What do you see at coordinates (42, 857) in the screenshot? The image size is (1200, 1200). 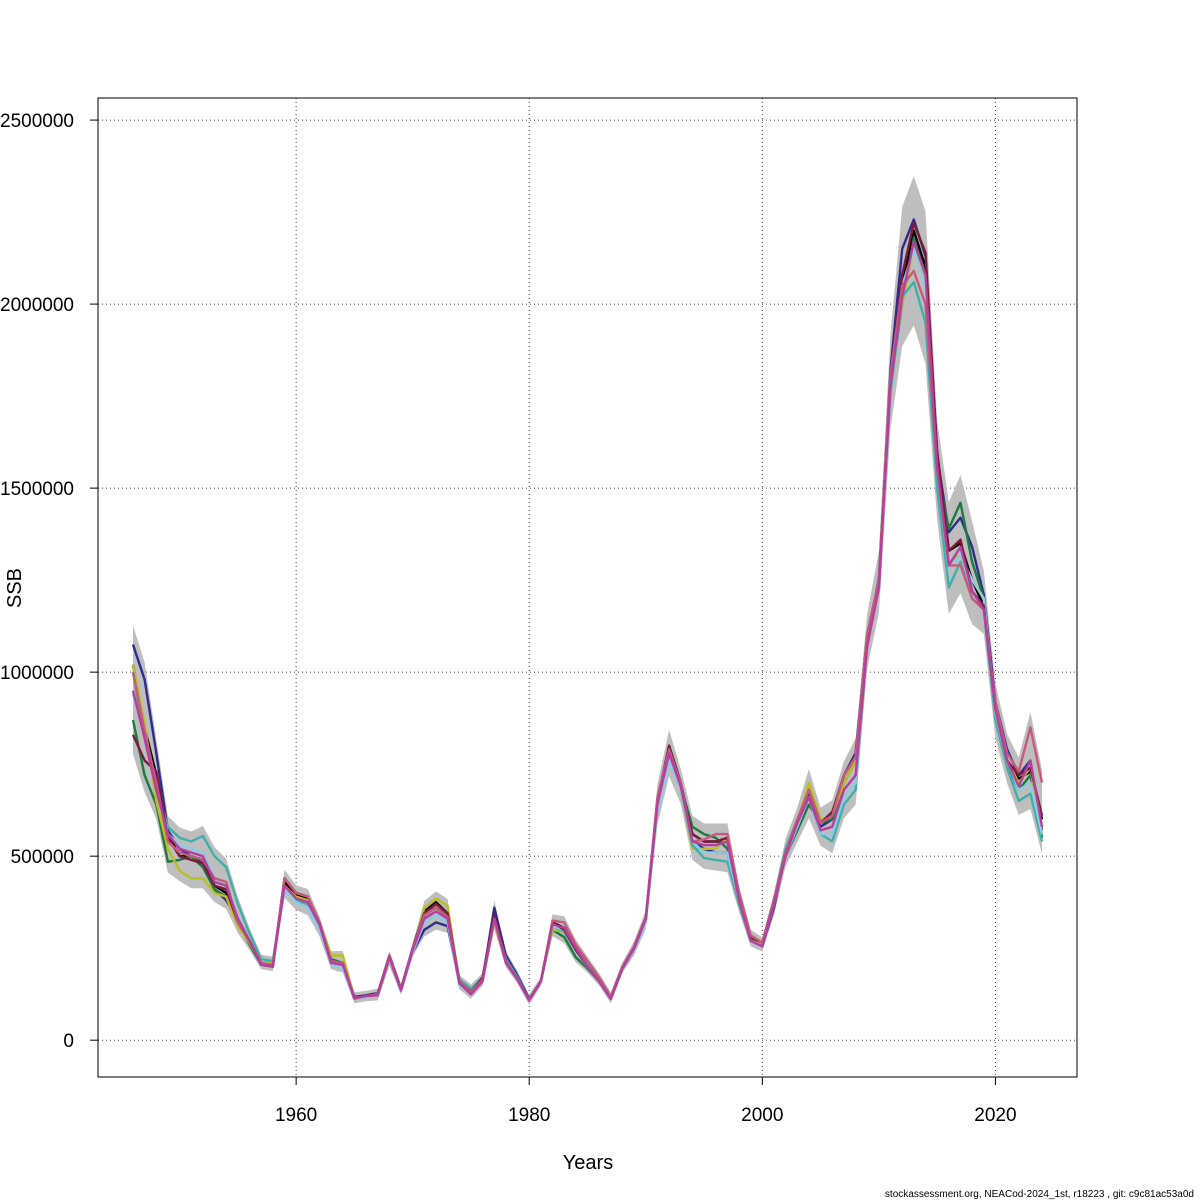 I see `y-tick-label: 500000` at bounding box center [42, 857].